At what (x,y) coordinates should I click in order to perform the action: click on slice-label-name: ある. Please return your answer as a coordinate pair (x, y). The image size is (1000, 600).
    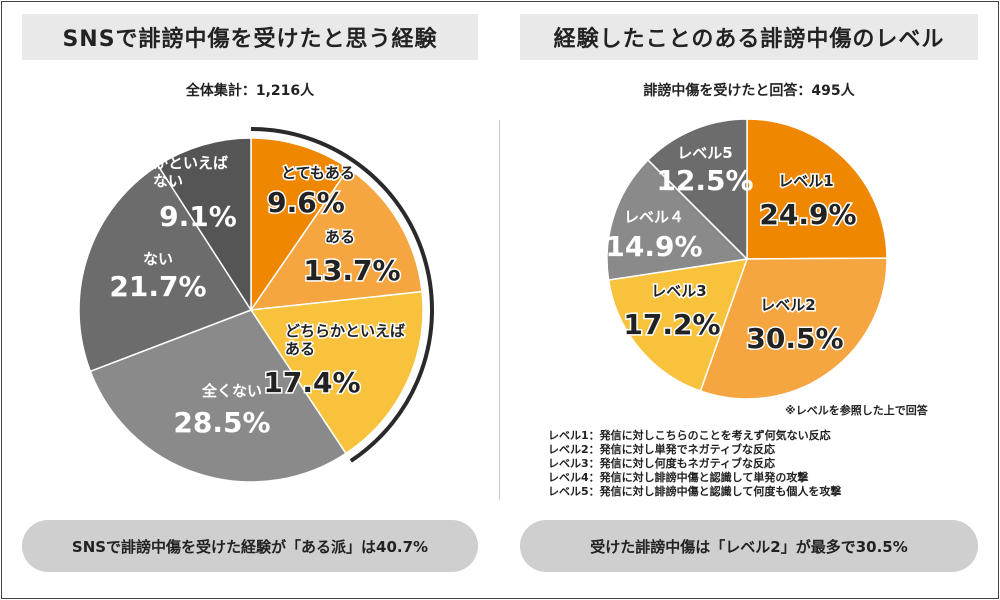
    Looking at the image, I should click on (340, 237).